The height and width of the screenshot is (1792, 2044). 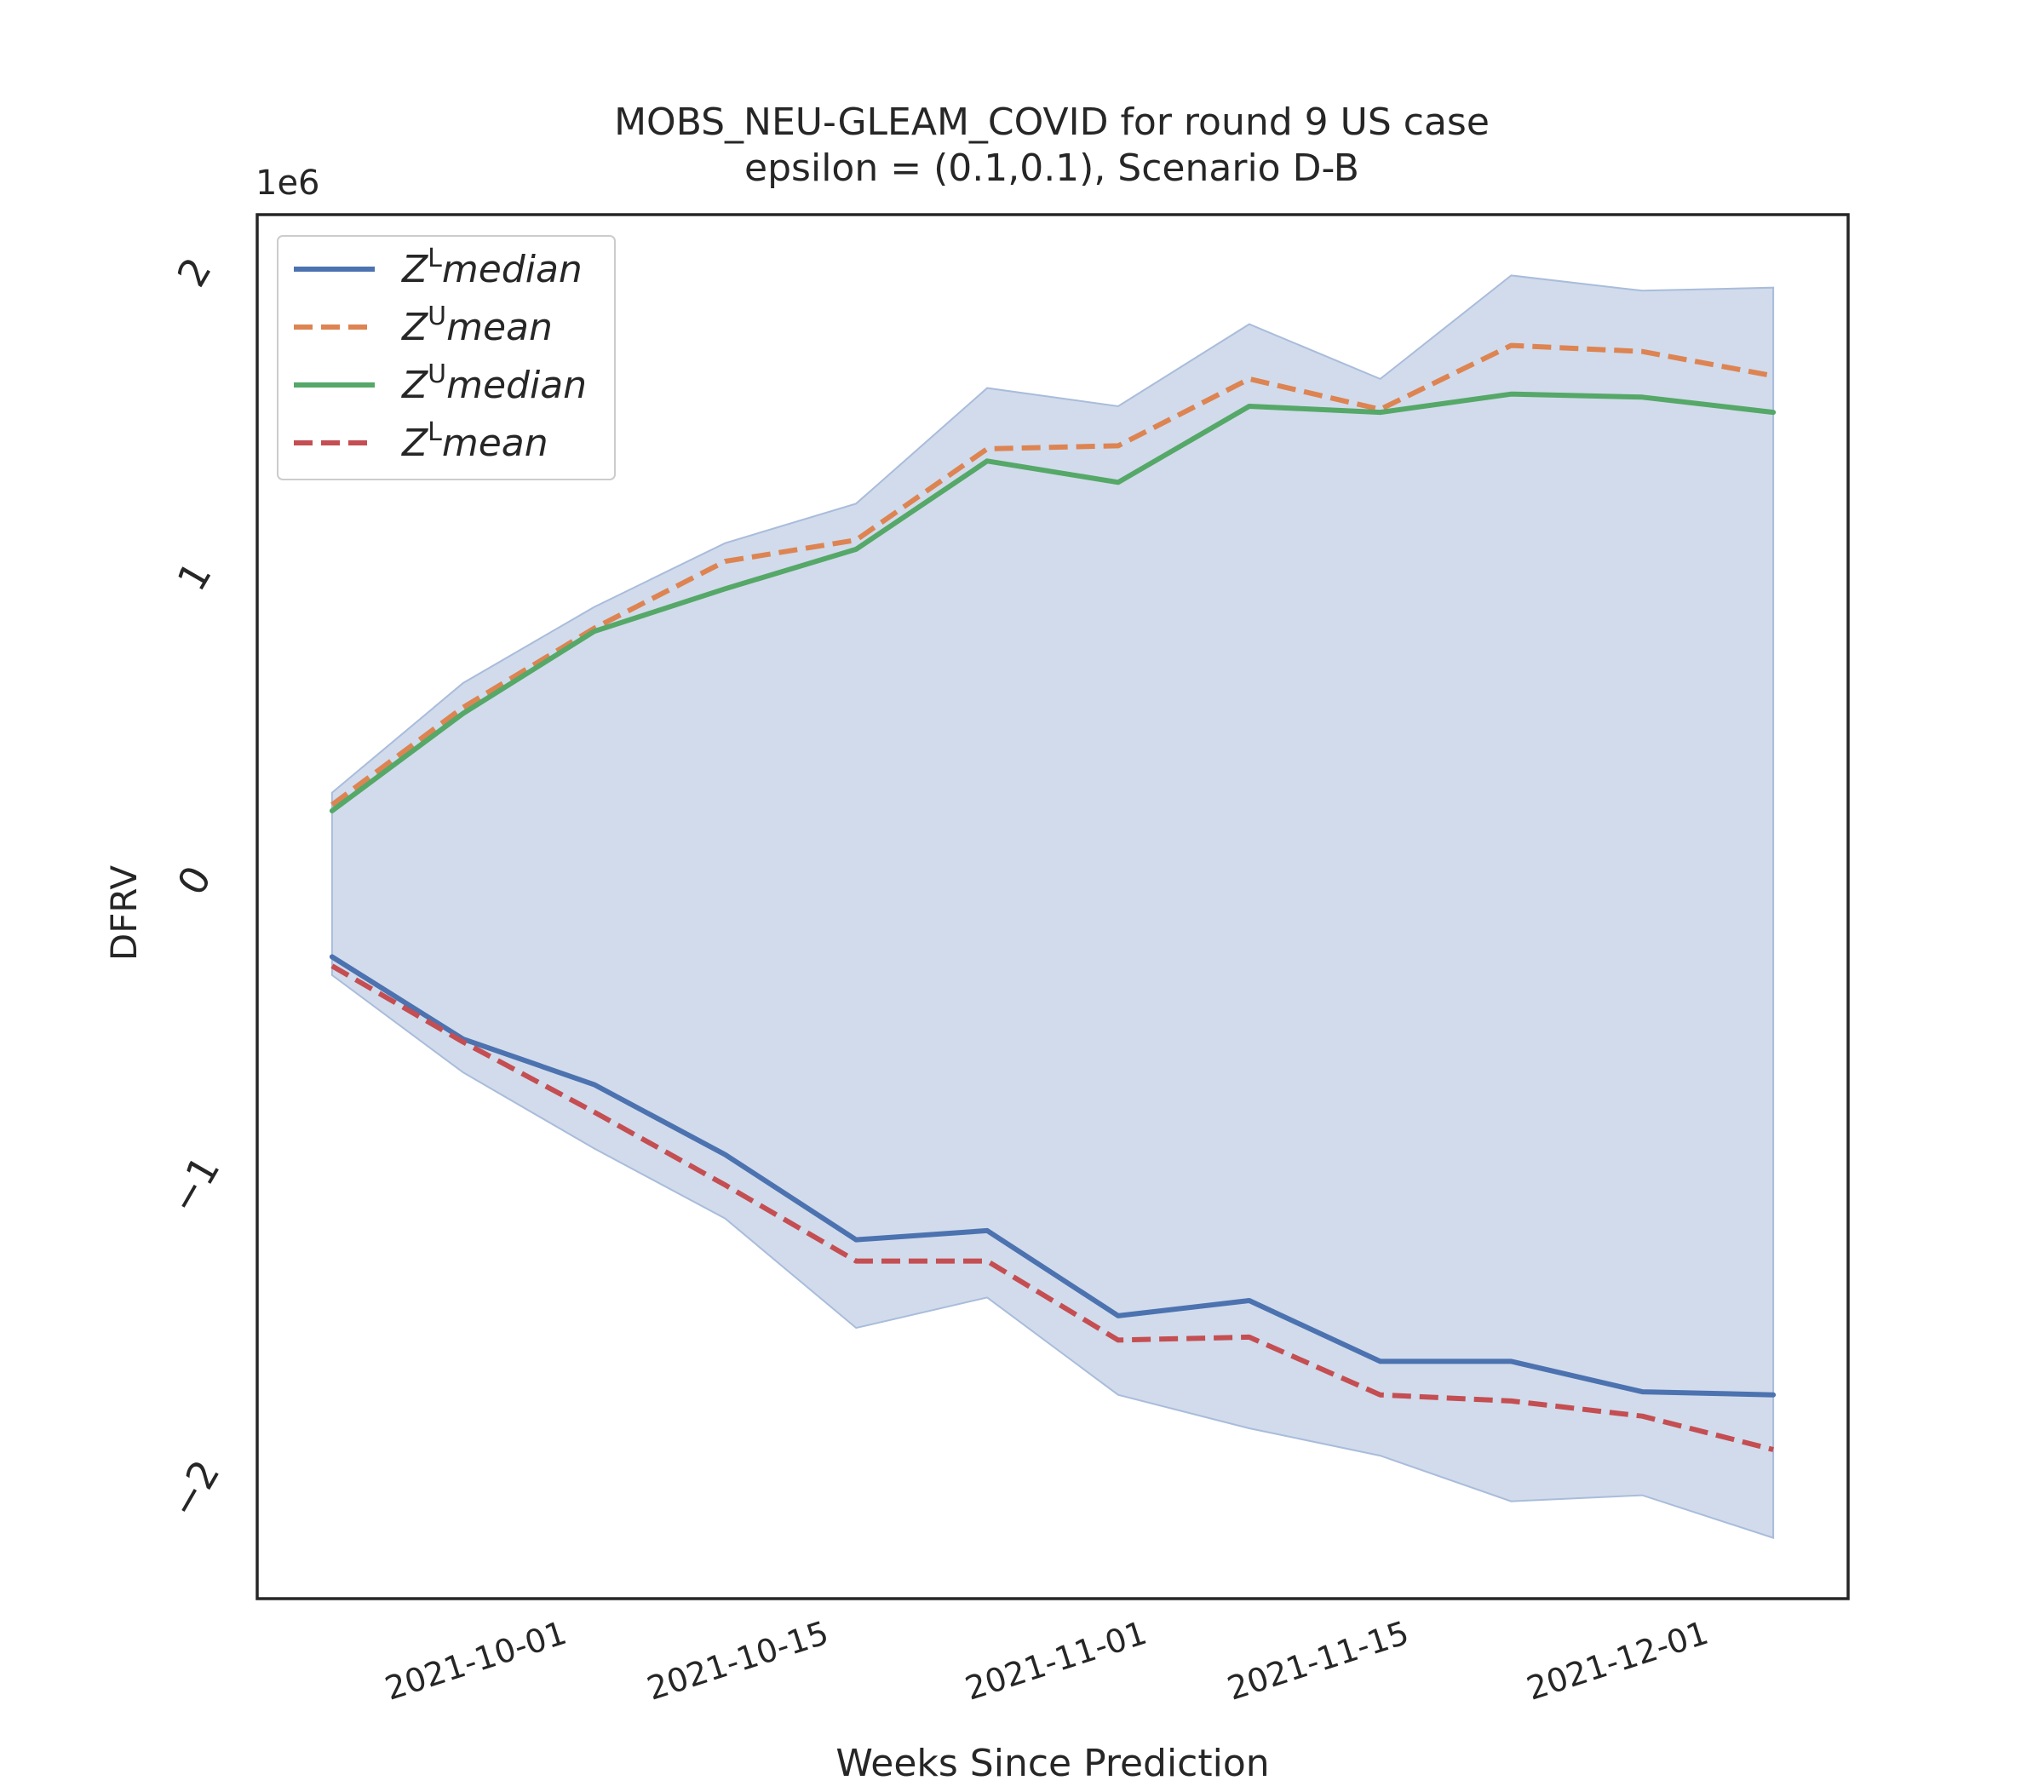 What do you see at coordinates (1617, 1661) in the screenshot?
I see `x-tick-label: 2021-12-01` at bounding box center [1617, 1661].